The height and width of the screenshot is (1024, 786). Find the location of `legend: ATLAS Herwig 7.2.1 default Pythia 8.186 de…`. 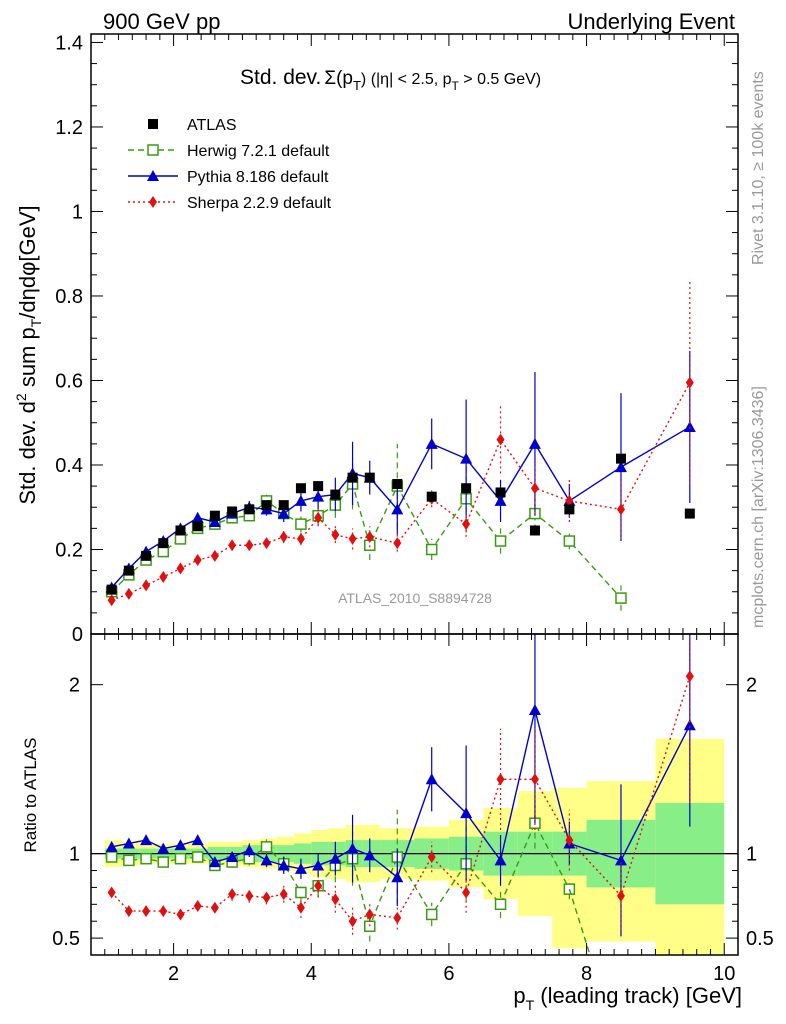

legend: ATLAS Herwig 7.2.1 default Pythia 8.186 de… is located at coordinates (230, 164).